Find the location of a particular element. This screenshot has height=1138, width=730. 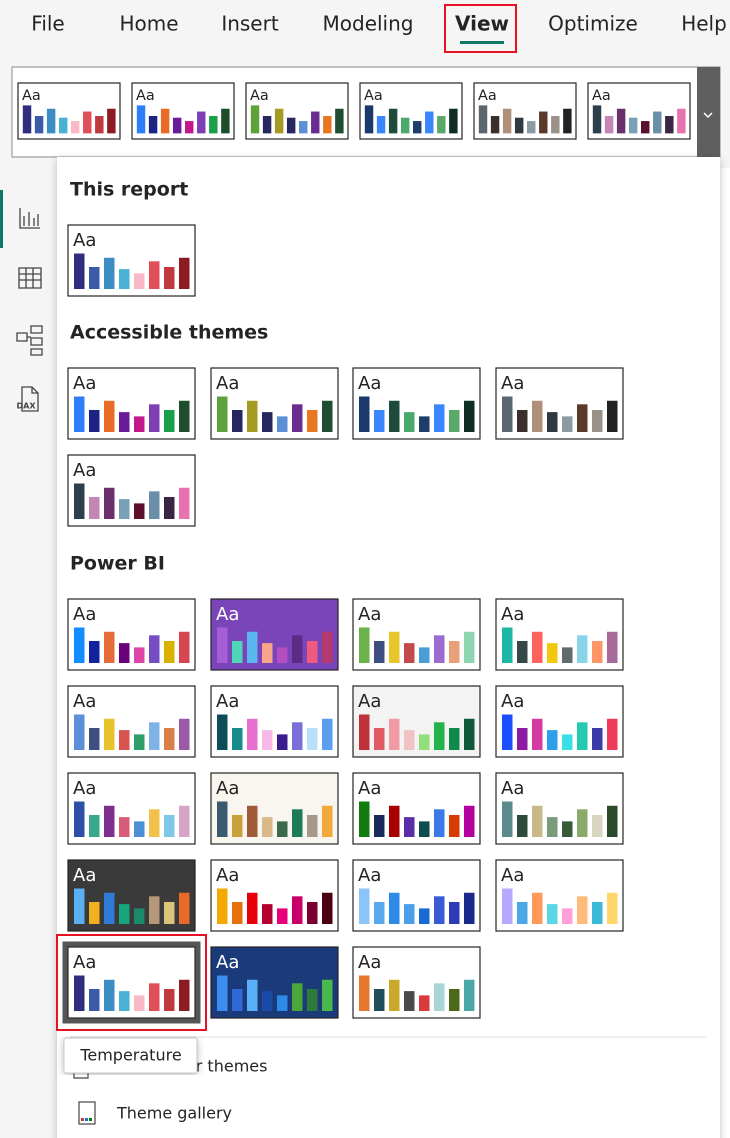

ribbon-tab: Home is located at coordinates (148, 24).